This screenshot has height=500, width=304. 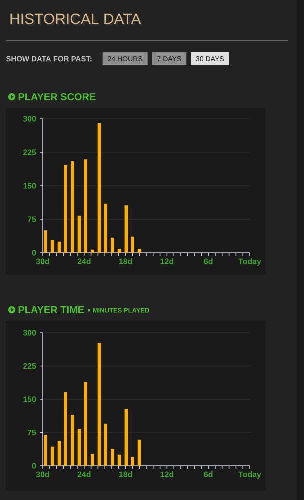 What do you see at coordinates (77, 20) in the screenshot?
I see `text: HISTORICAL DATA` at bounding box center [77, 20].